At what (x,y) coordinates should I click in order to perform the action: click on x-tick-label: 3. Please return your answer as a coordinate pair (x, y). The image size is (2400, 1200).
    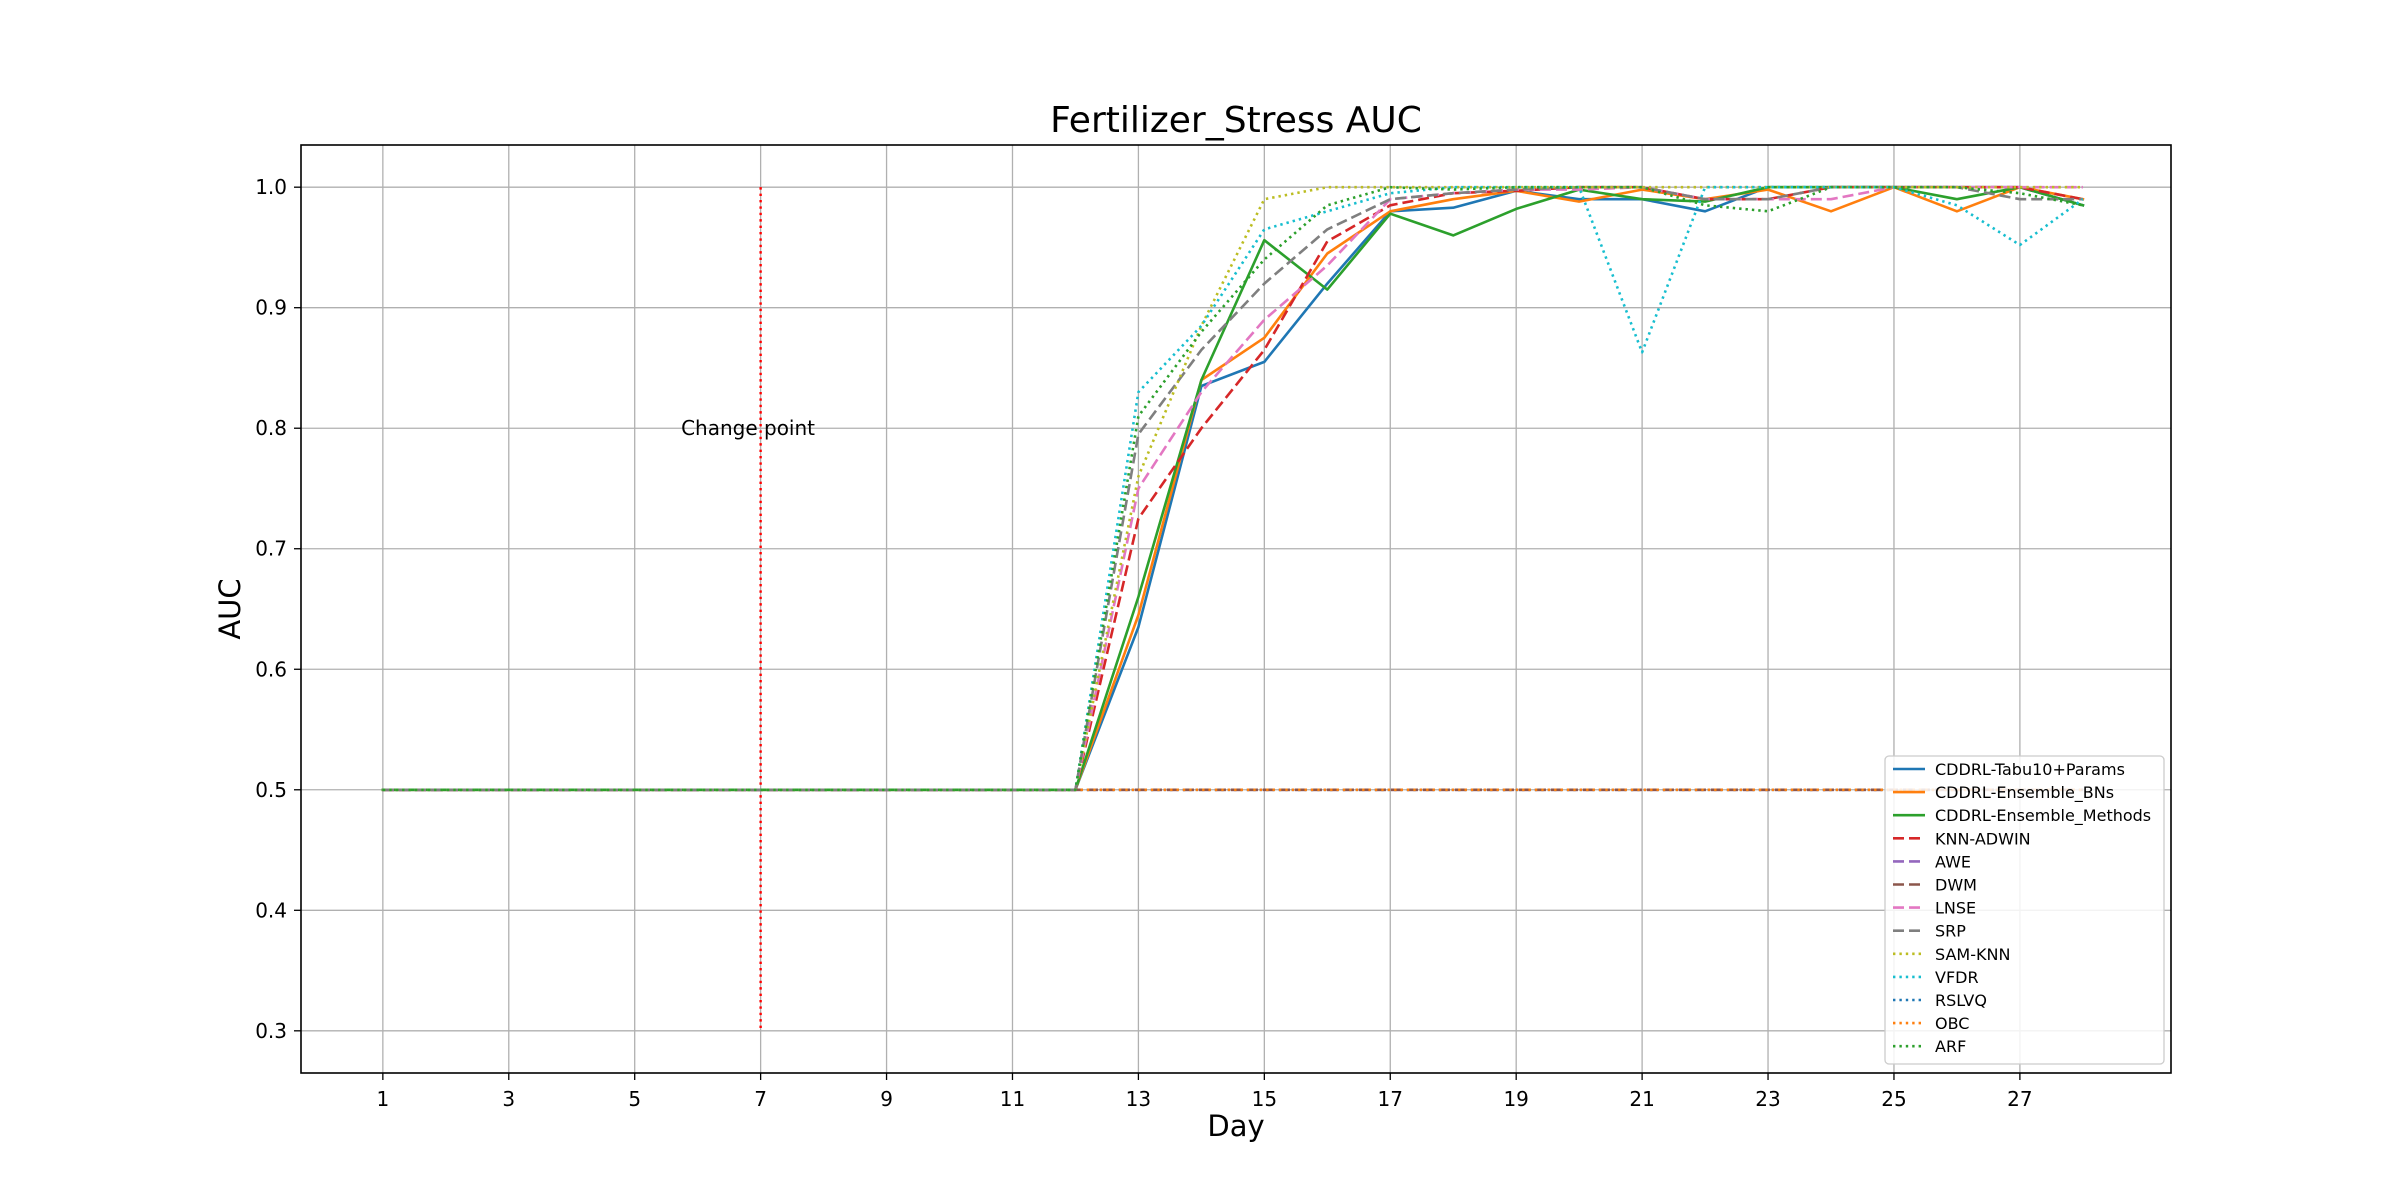
    Looking at the image, I should click on (508, 1099).